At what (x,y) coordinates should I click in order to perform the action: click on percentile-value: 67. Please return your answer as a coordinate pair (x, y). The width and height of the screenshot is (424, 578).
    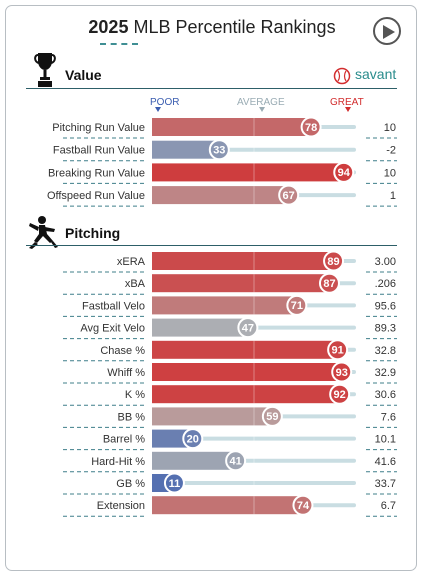
    Looking at the image, I should click on (289, 196).